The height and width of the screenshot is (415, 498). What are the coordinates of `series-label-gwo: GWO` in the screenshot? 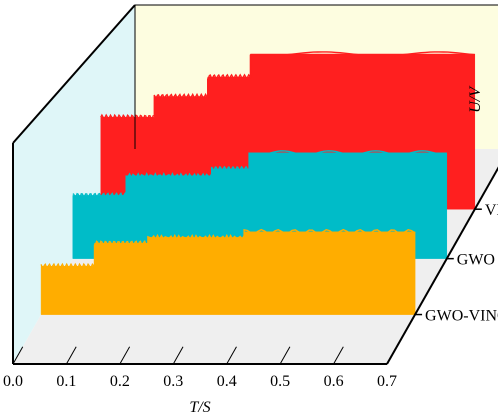 It's located at (476, 260).